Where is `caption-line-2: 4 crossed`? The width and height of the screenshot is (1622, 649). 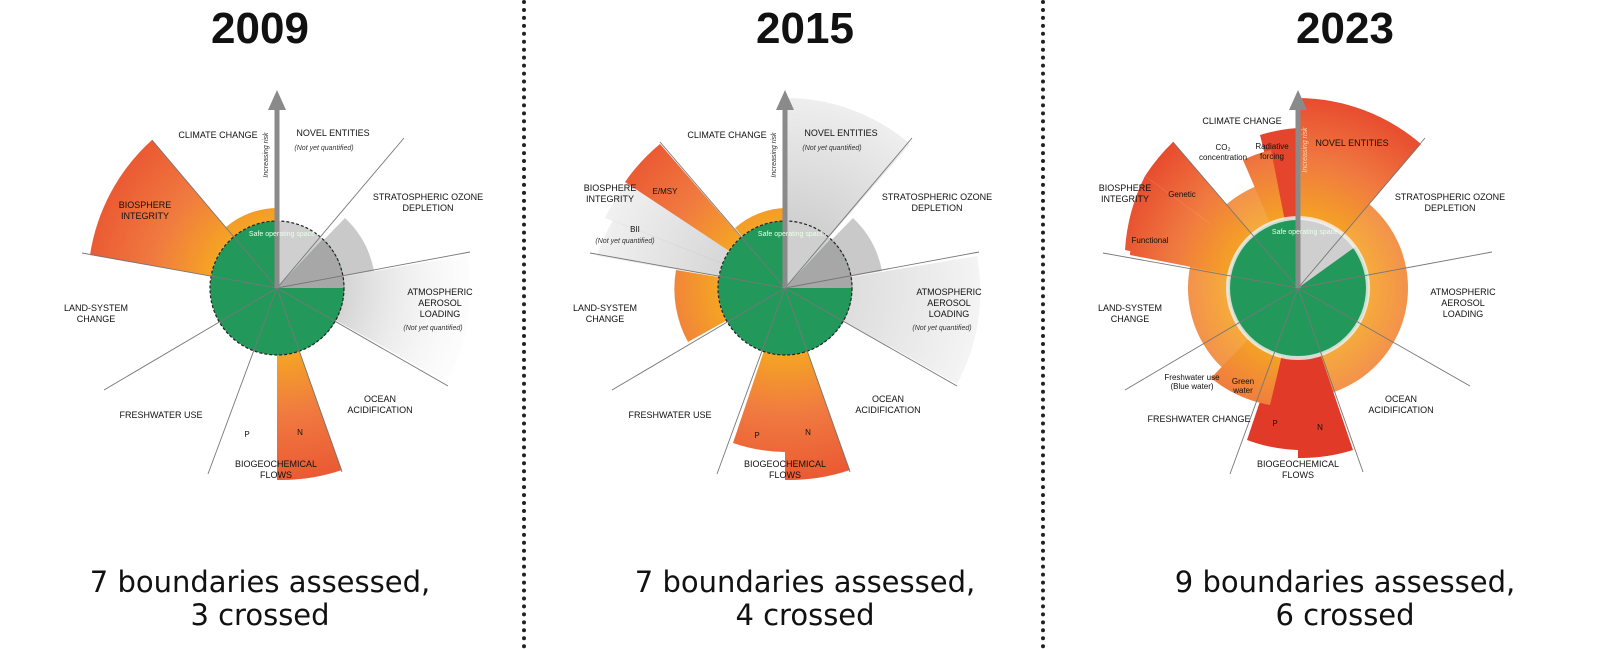 caption-line-2: 4 crossed is located at coordinates (805, 615).